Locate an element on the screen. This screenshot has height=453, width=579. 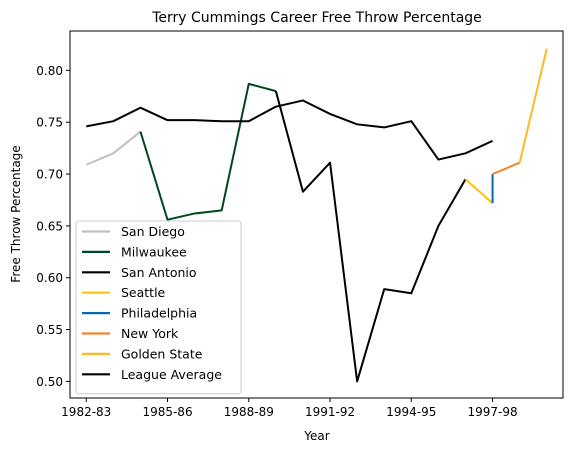
y-tick-label: 0.75 is located at coordinates (49, 123).